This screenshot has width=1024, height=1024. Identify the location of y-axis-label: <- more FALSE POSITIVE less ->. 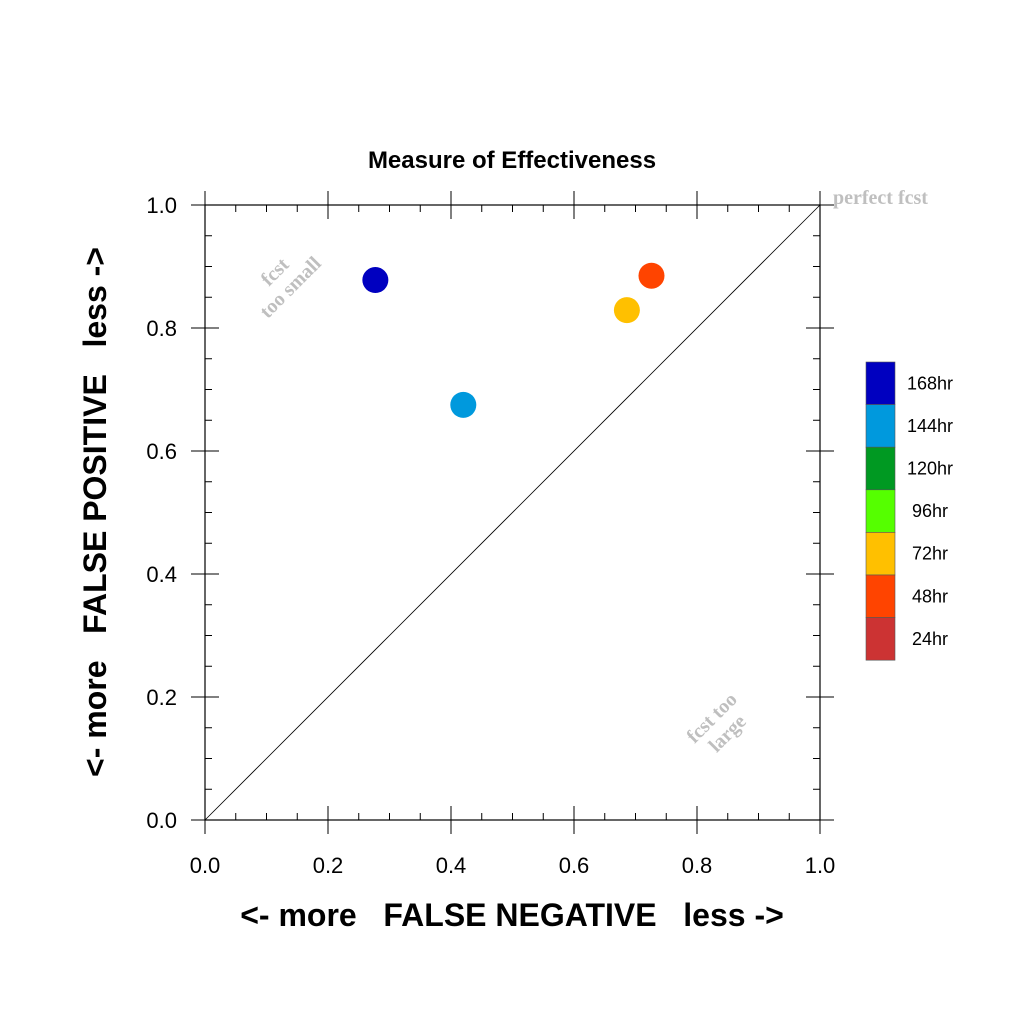
(95, 512).